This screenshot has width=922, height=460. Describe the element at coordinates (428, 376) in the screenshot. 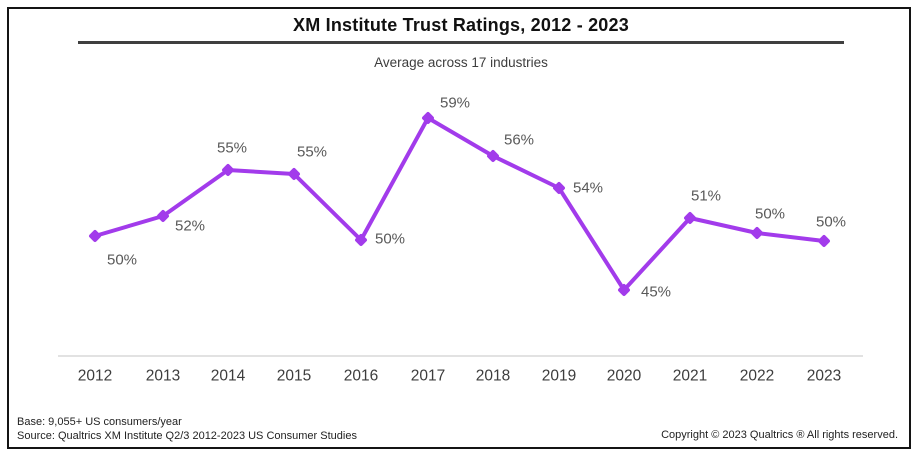

I see `x-tick-2017: 2017` at that location.